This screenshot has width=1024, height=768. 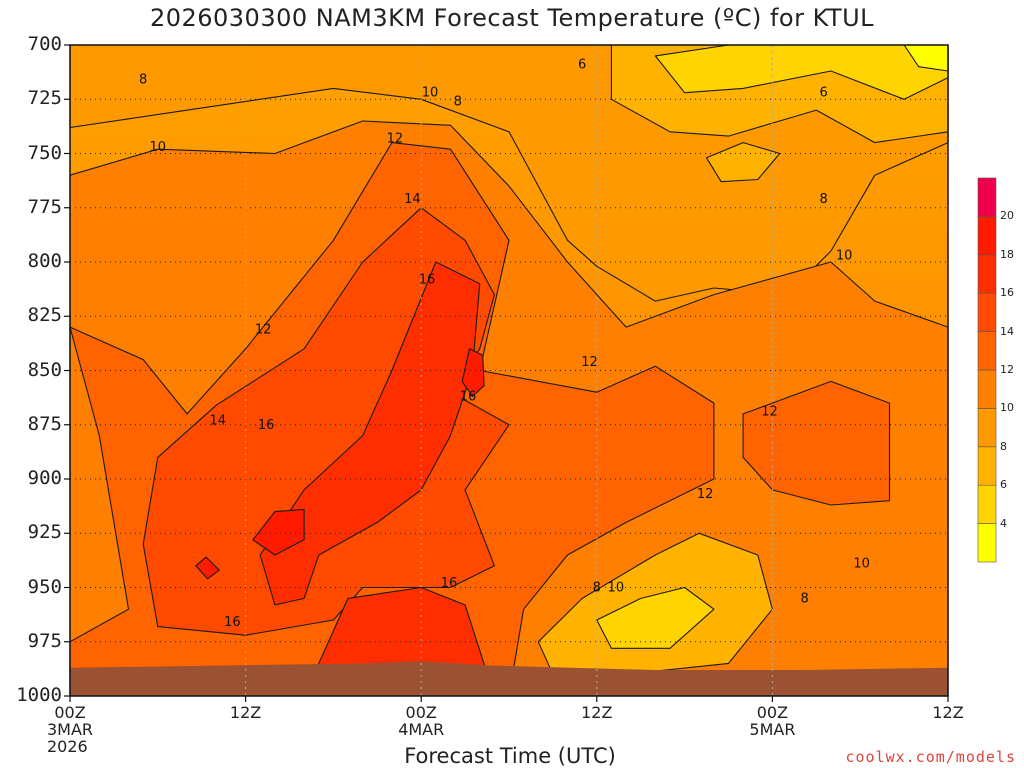 I want to click on colorbar-tick-label: 12, so click(x=1007, y=369).